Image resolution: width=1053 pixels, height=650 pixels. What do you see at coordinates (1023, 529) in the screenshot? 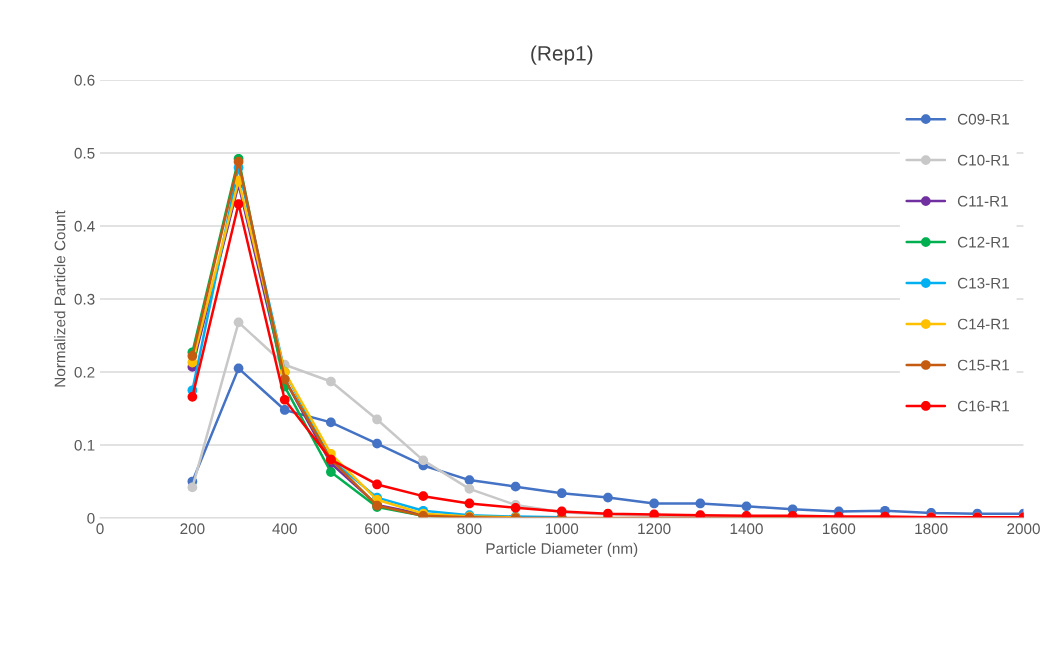
I see `x-tick-label: 2000` at bounding box center [1023, 529].